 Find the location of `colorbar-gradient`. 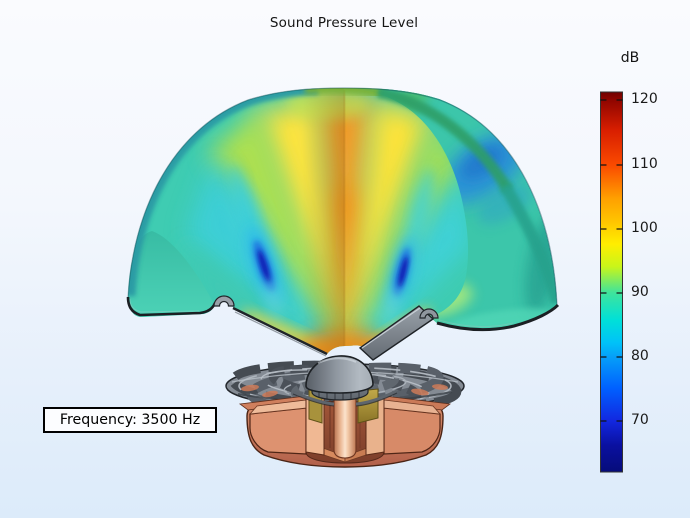

colorbar-gradient is located at coordinates (611, 282).